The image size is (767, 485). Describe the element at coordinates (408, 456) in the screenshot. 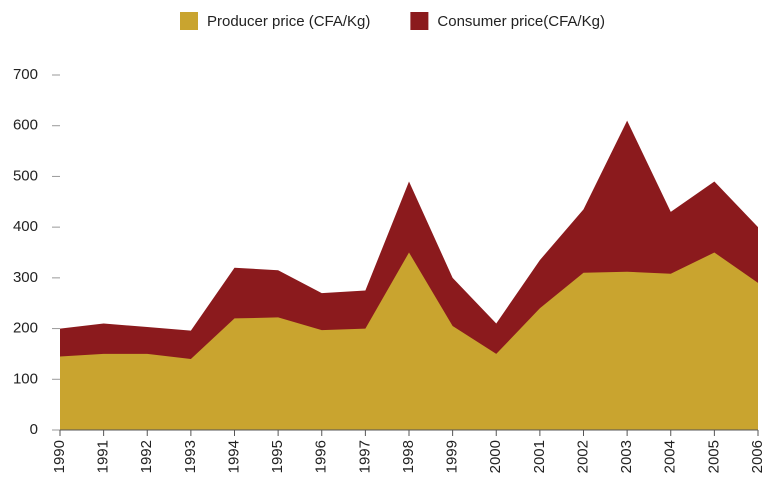

I see `x-tick-label: 1998` at that location.